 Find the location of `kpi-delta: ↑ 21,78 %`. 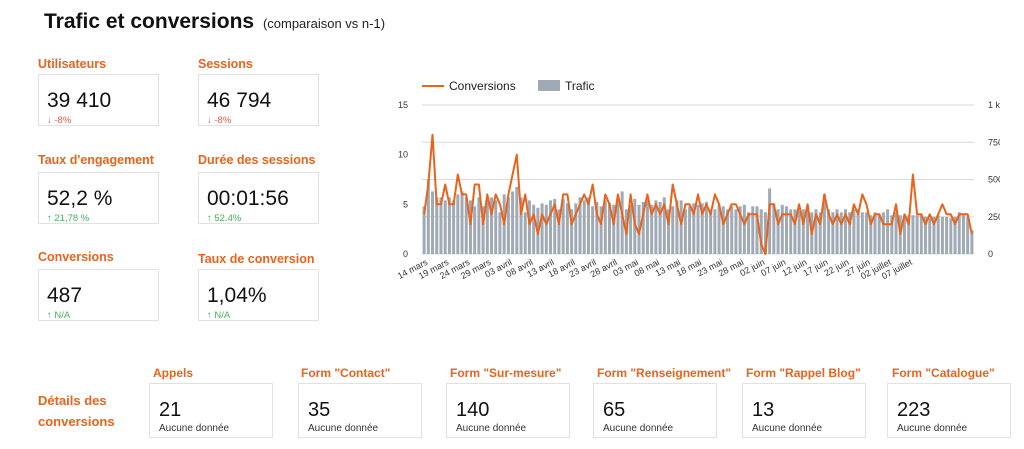

kpi-delta: ↑ 21,78 % is located at coordinates (68, 218).